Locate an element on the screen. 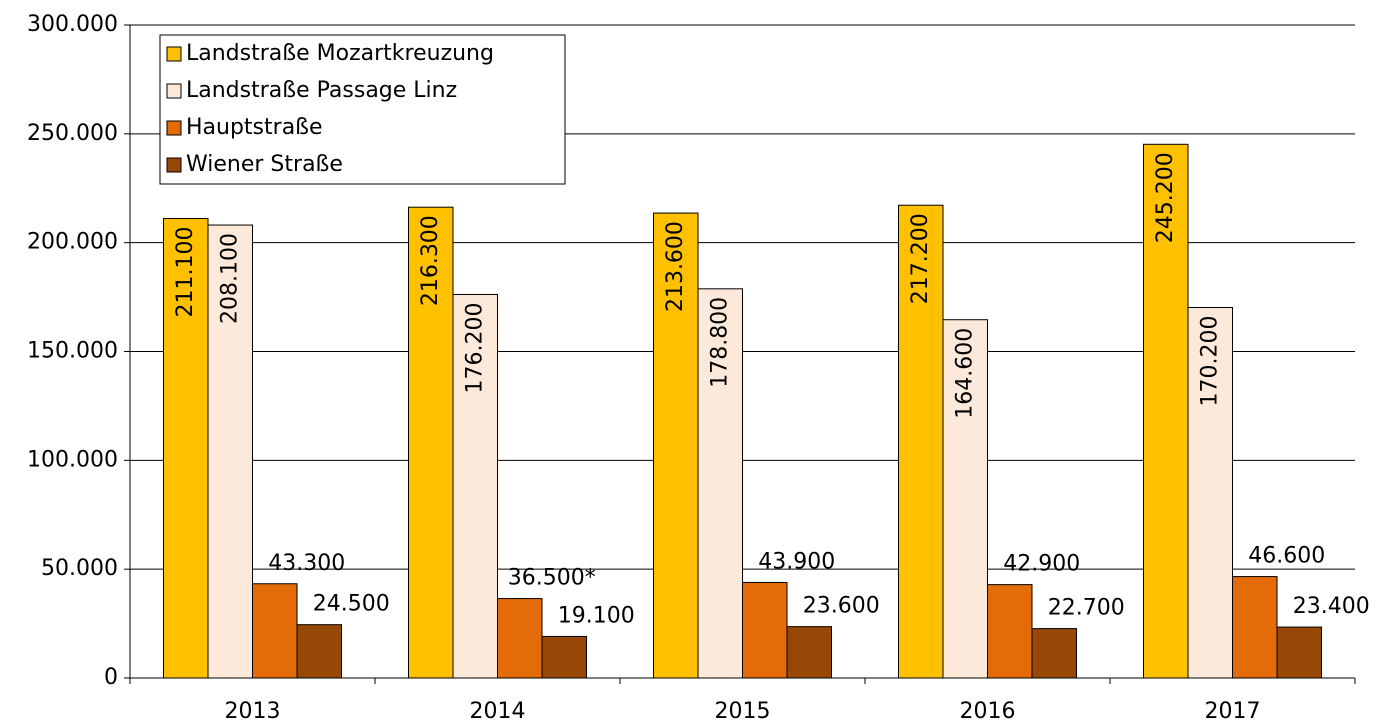 This screenshot has height=725, width=1389. data-label: 43.900 is located at coordinates (796, 561).